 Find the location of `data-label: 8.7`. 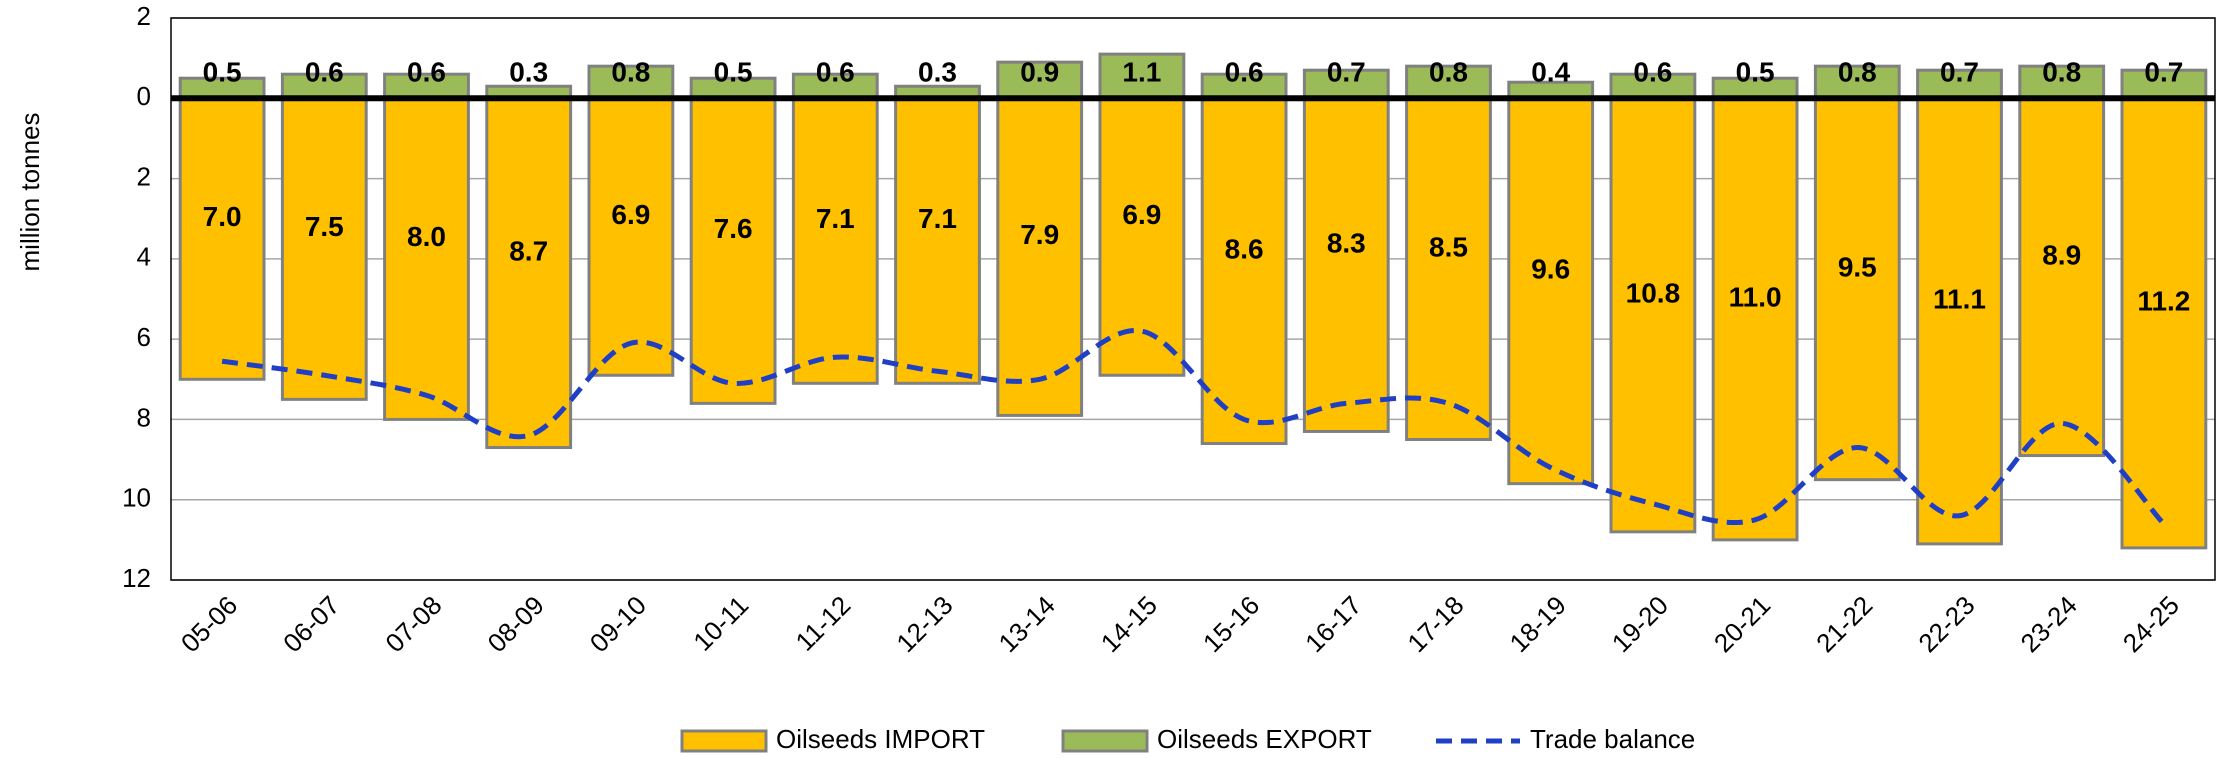

data-label: 8.7 is located at coordinates (528, 250).